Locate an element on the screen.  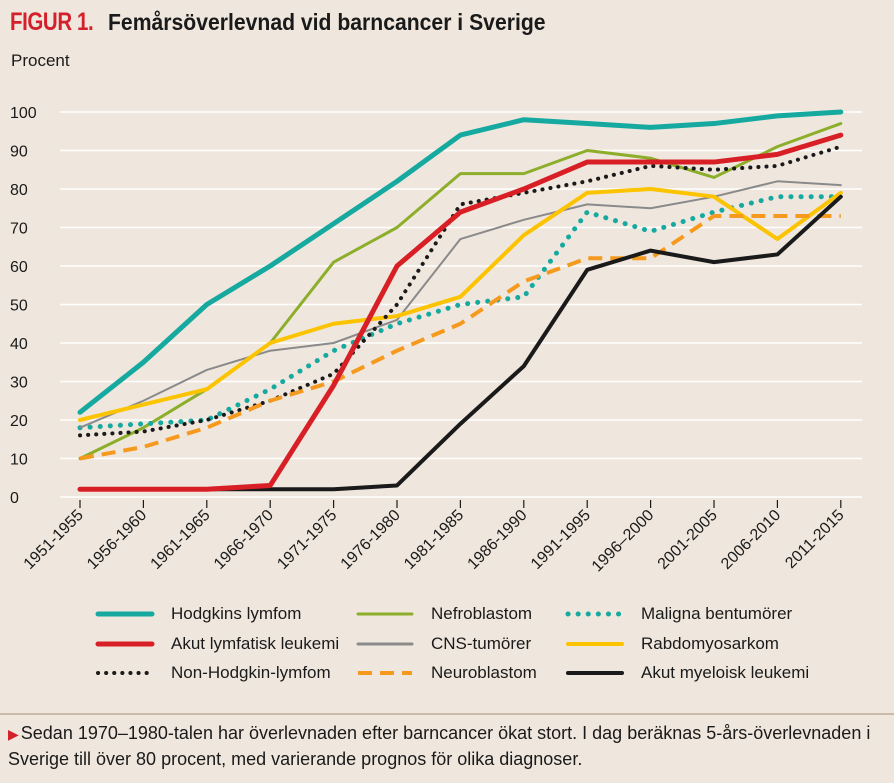
caption-marker-icon: ▶ is located at coordinates (13, 734).